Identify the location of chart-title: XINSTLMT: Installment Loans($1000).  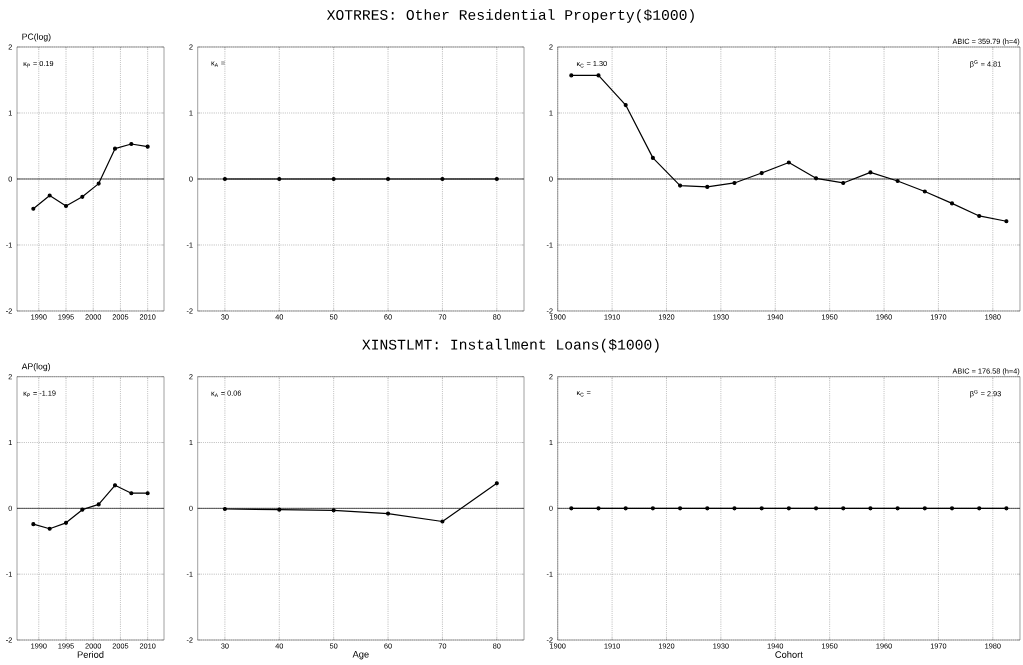
(510, 345).